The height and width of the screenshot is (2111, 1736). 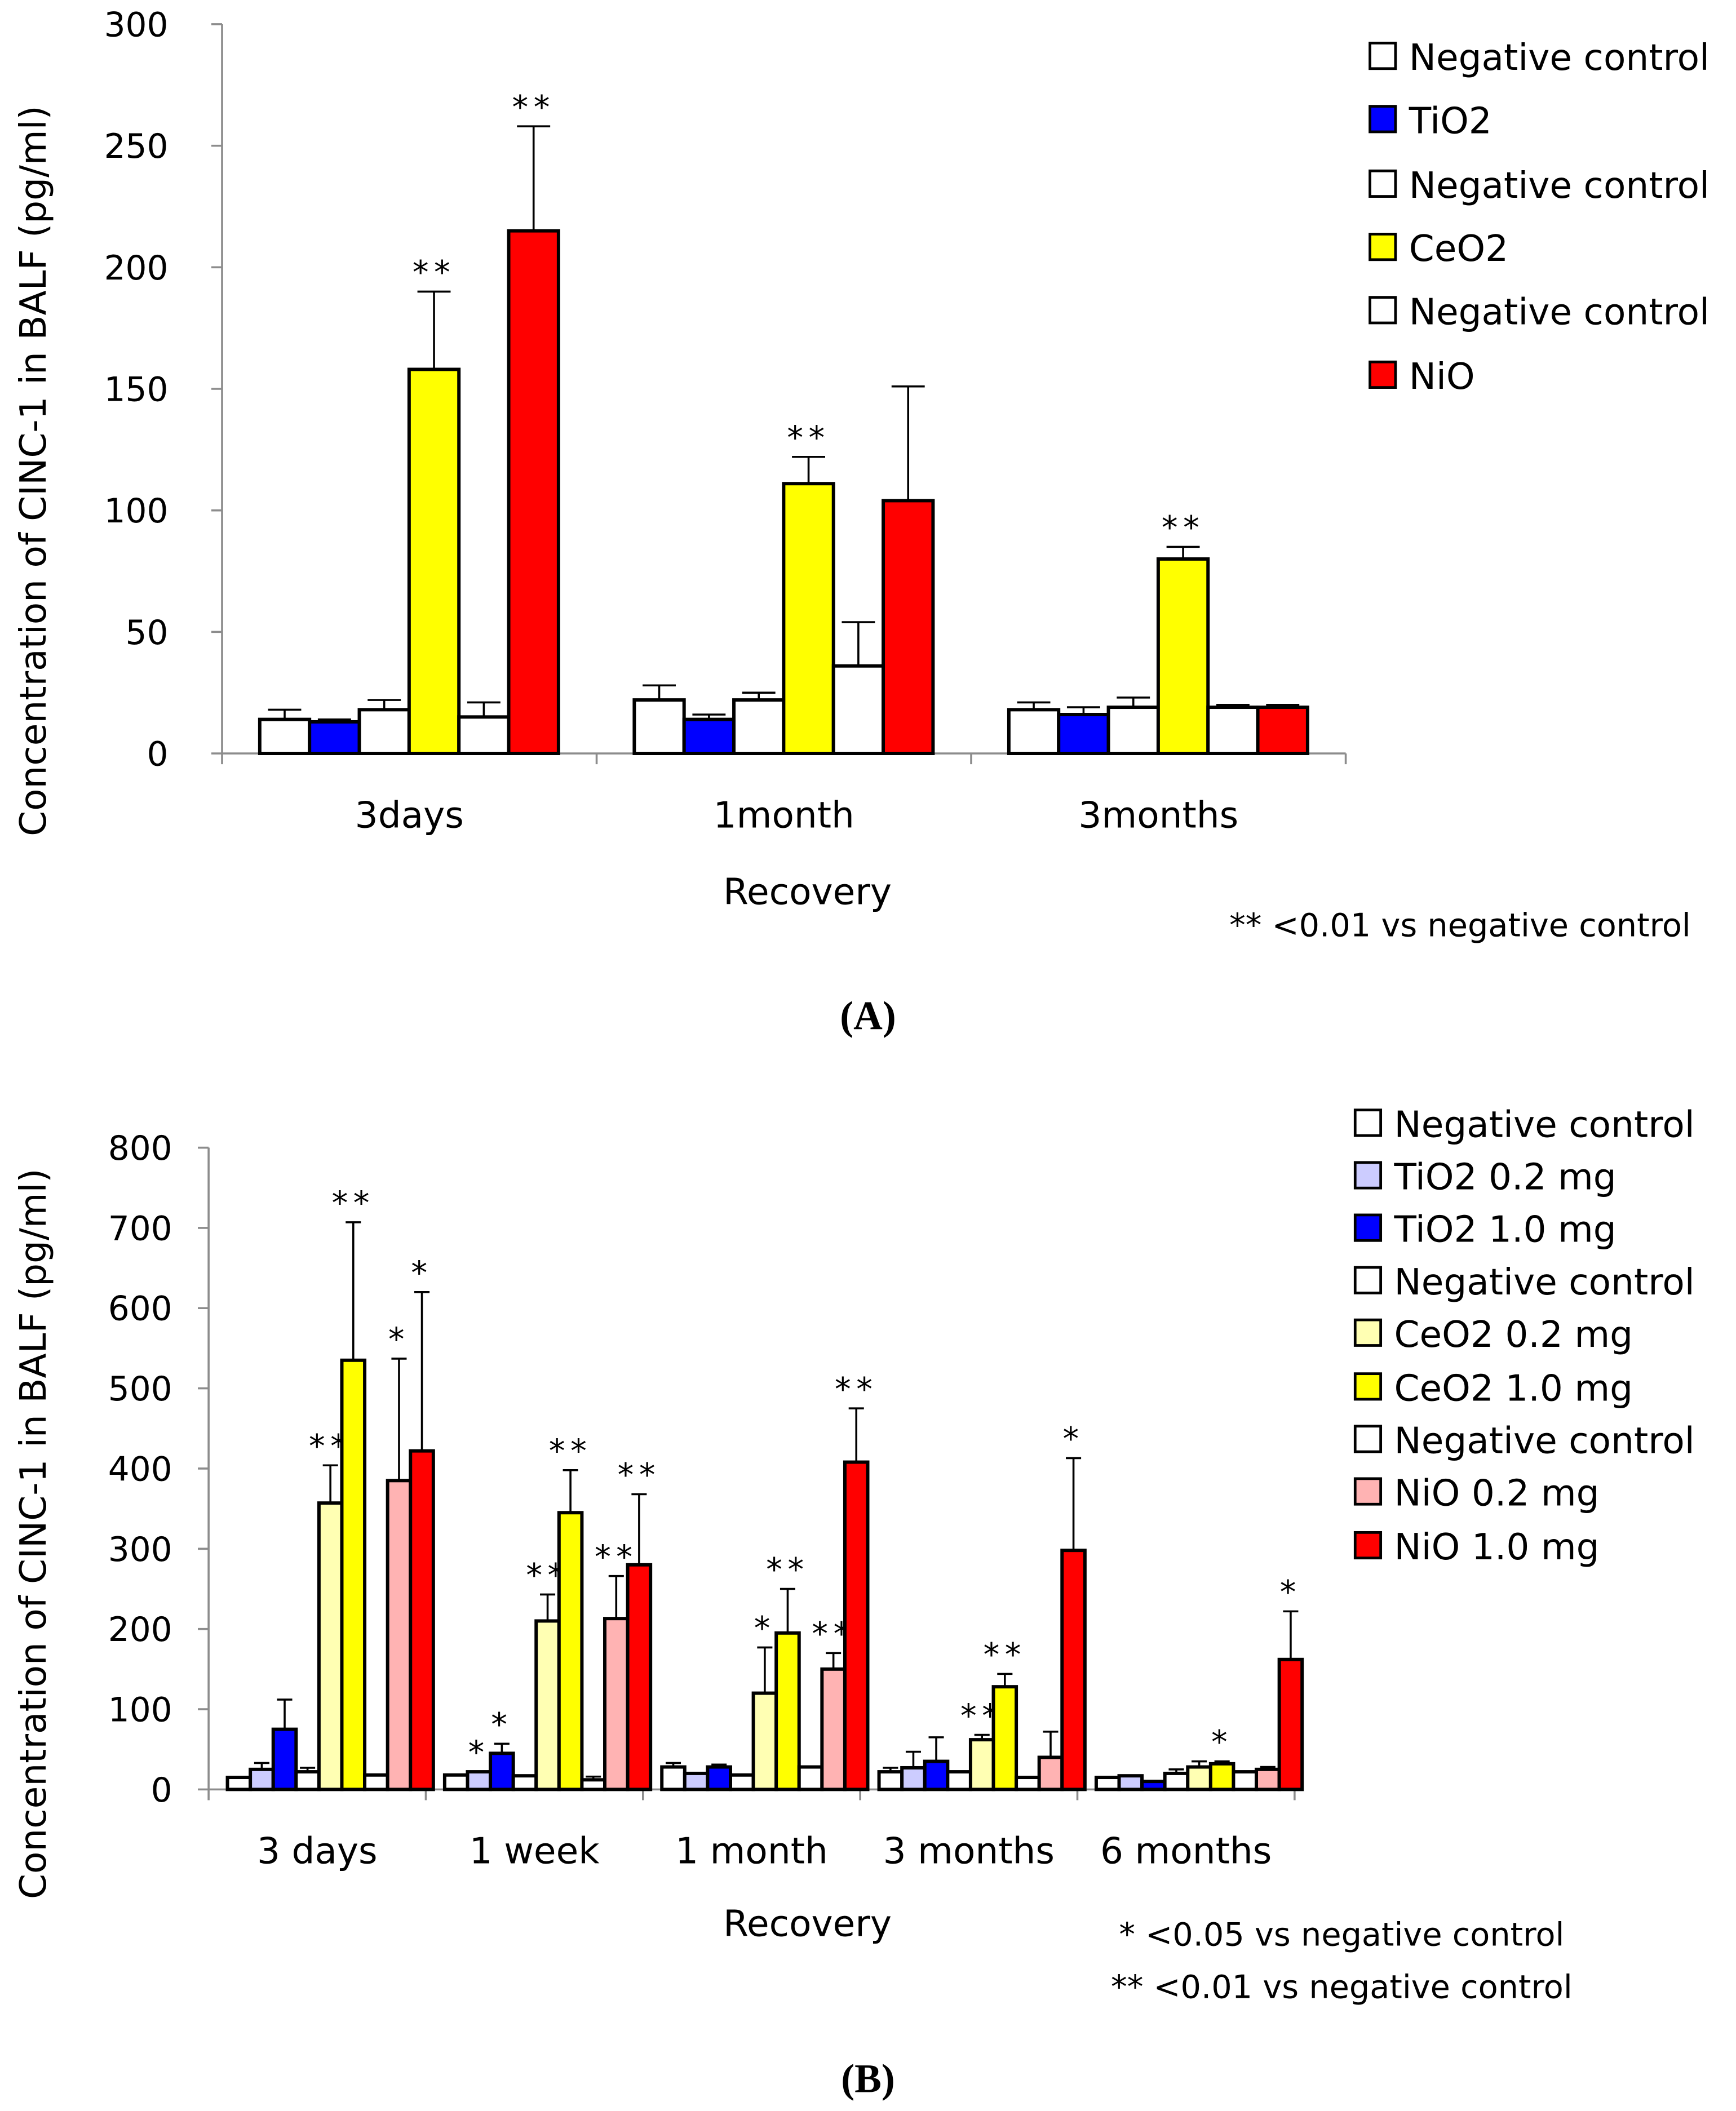 What do you see at coordinates (317, 1851) in the screenshot?
I see `x-tick-label: 3 days` at bounding box center [317, 1851].